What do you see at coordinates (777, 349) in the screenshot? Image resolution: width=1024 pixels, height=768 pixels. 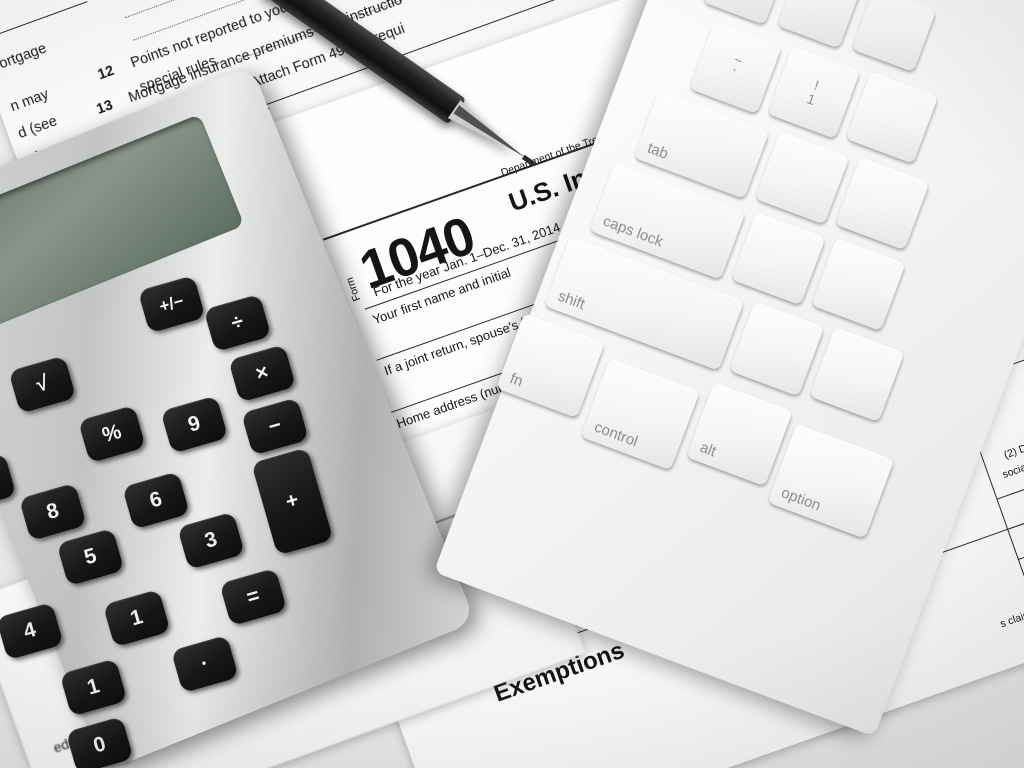 I see `keyboard-key-z-partial` at bounding box center [777, 349].